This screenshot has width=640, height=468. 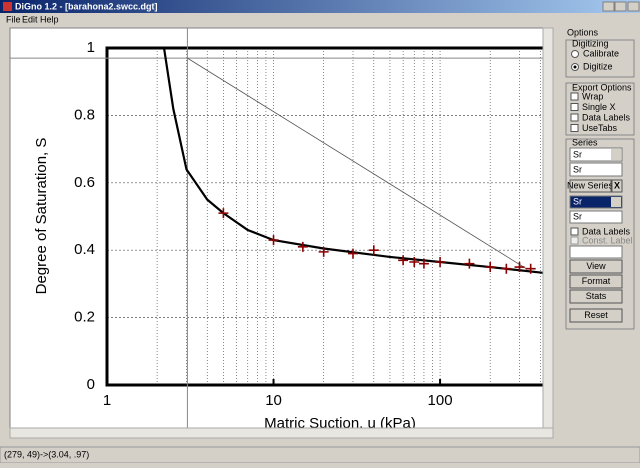 I want to click on series-name, so click(x=596, y=169).